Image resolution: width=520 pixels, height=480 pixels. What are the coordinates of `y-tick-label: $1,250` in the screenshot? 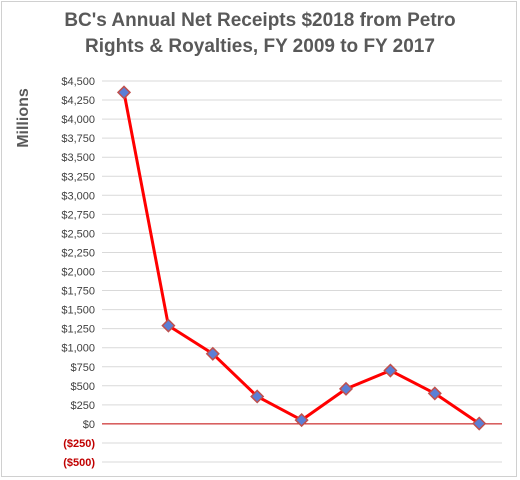 It's located at (78, 330).